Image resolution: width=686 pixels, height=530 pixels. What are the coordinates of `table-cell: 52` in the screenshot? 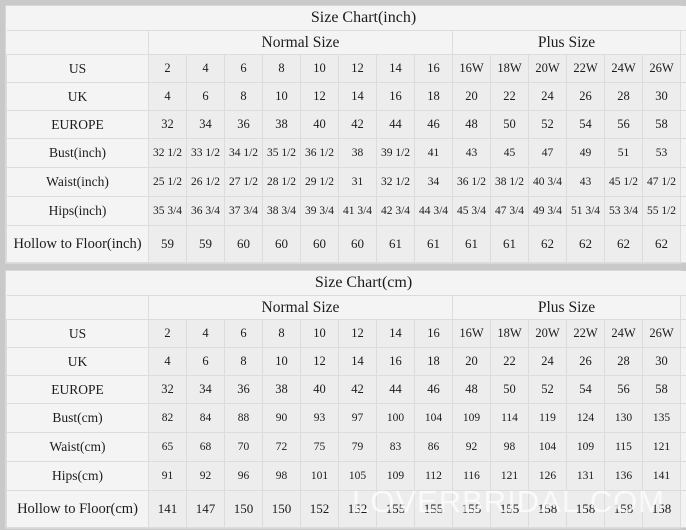 It's located at (547, 124).